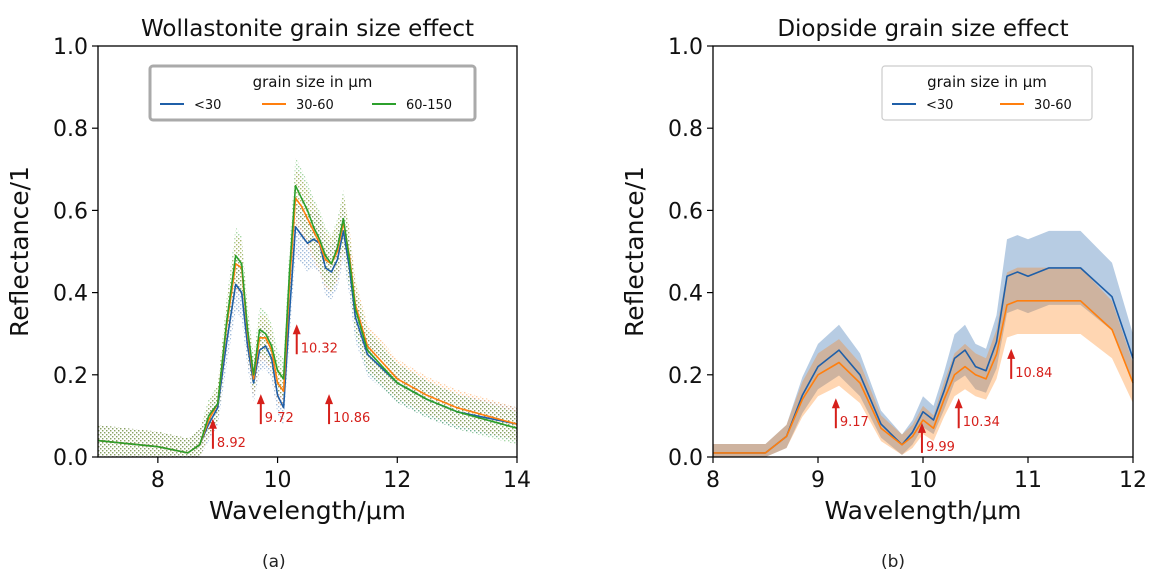  Describe the element at coordinates (1033, 373) in the screenshot. I see `annotation-label: 10.84` at that location.